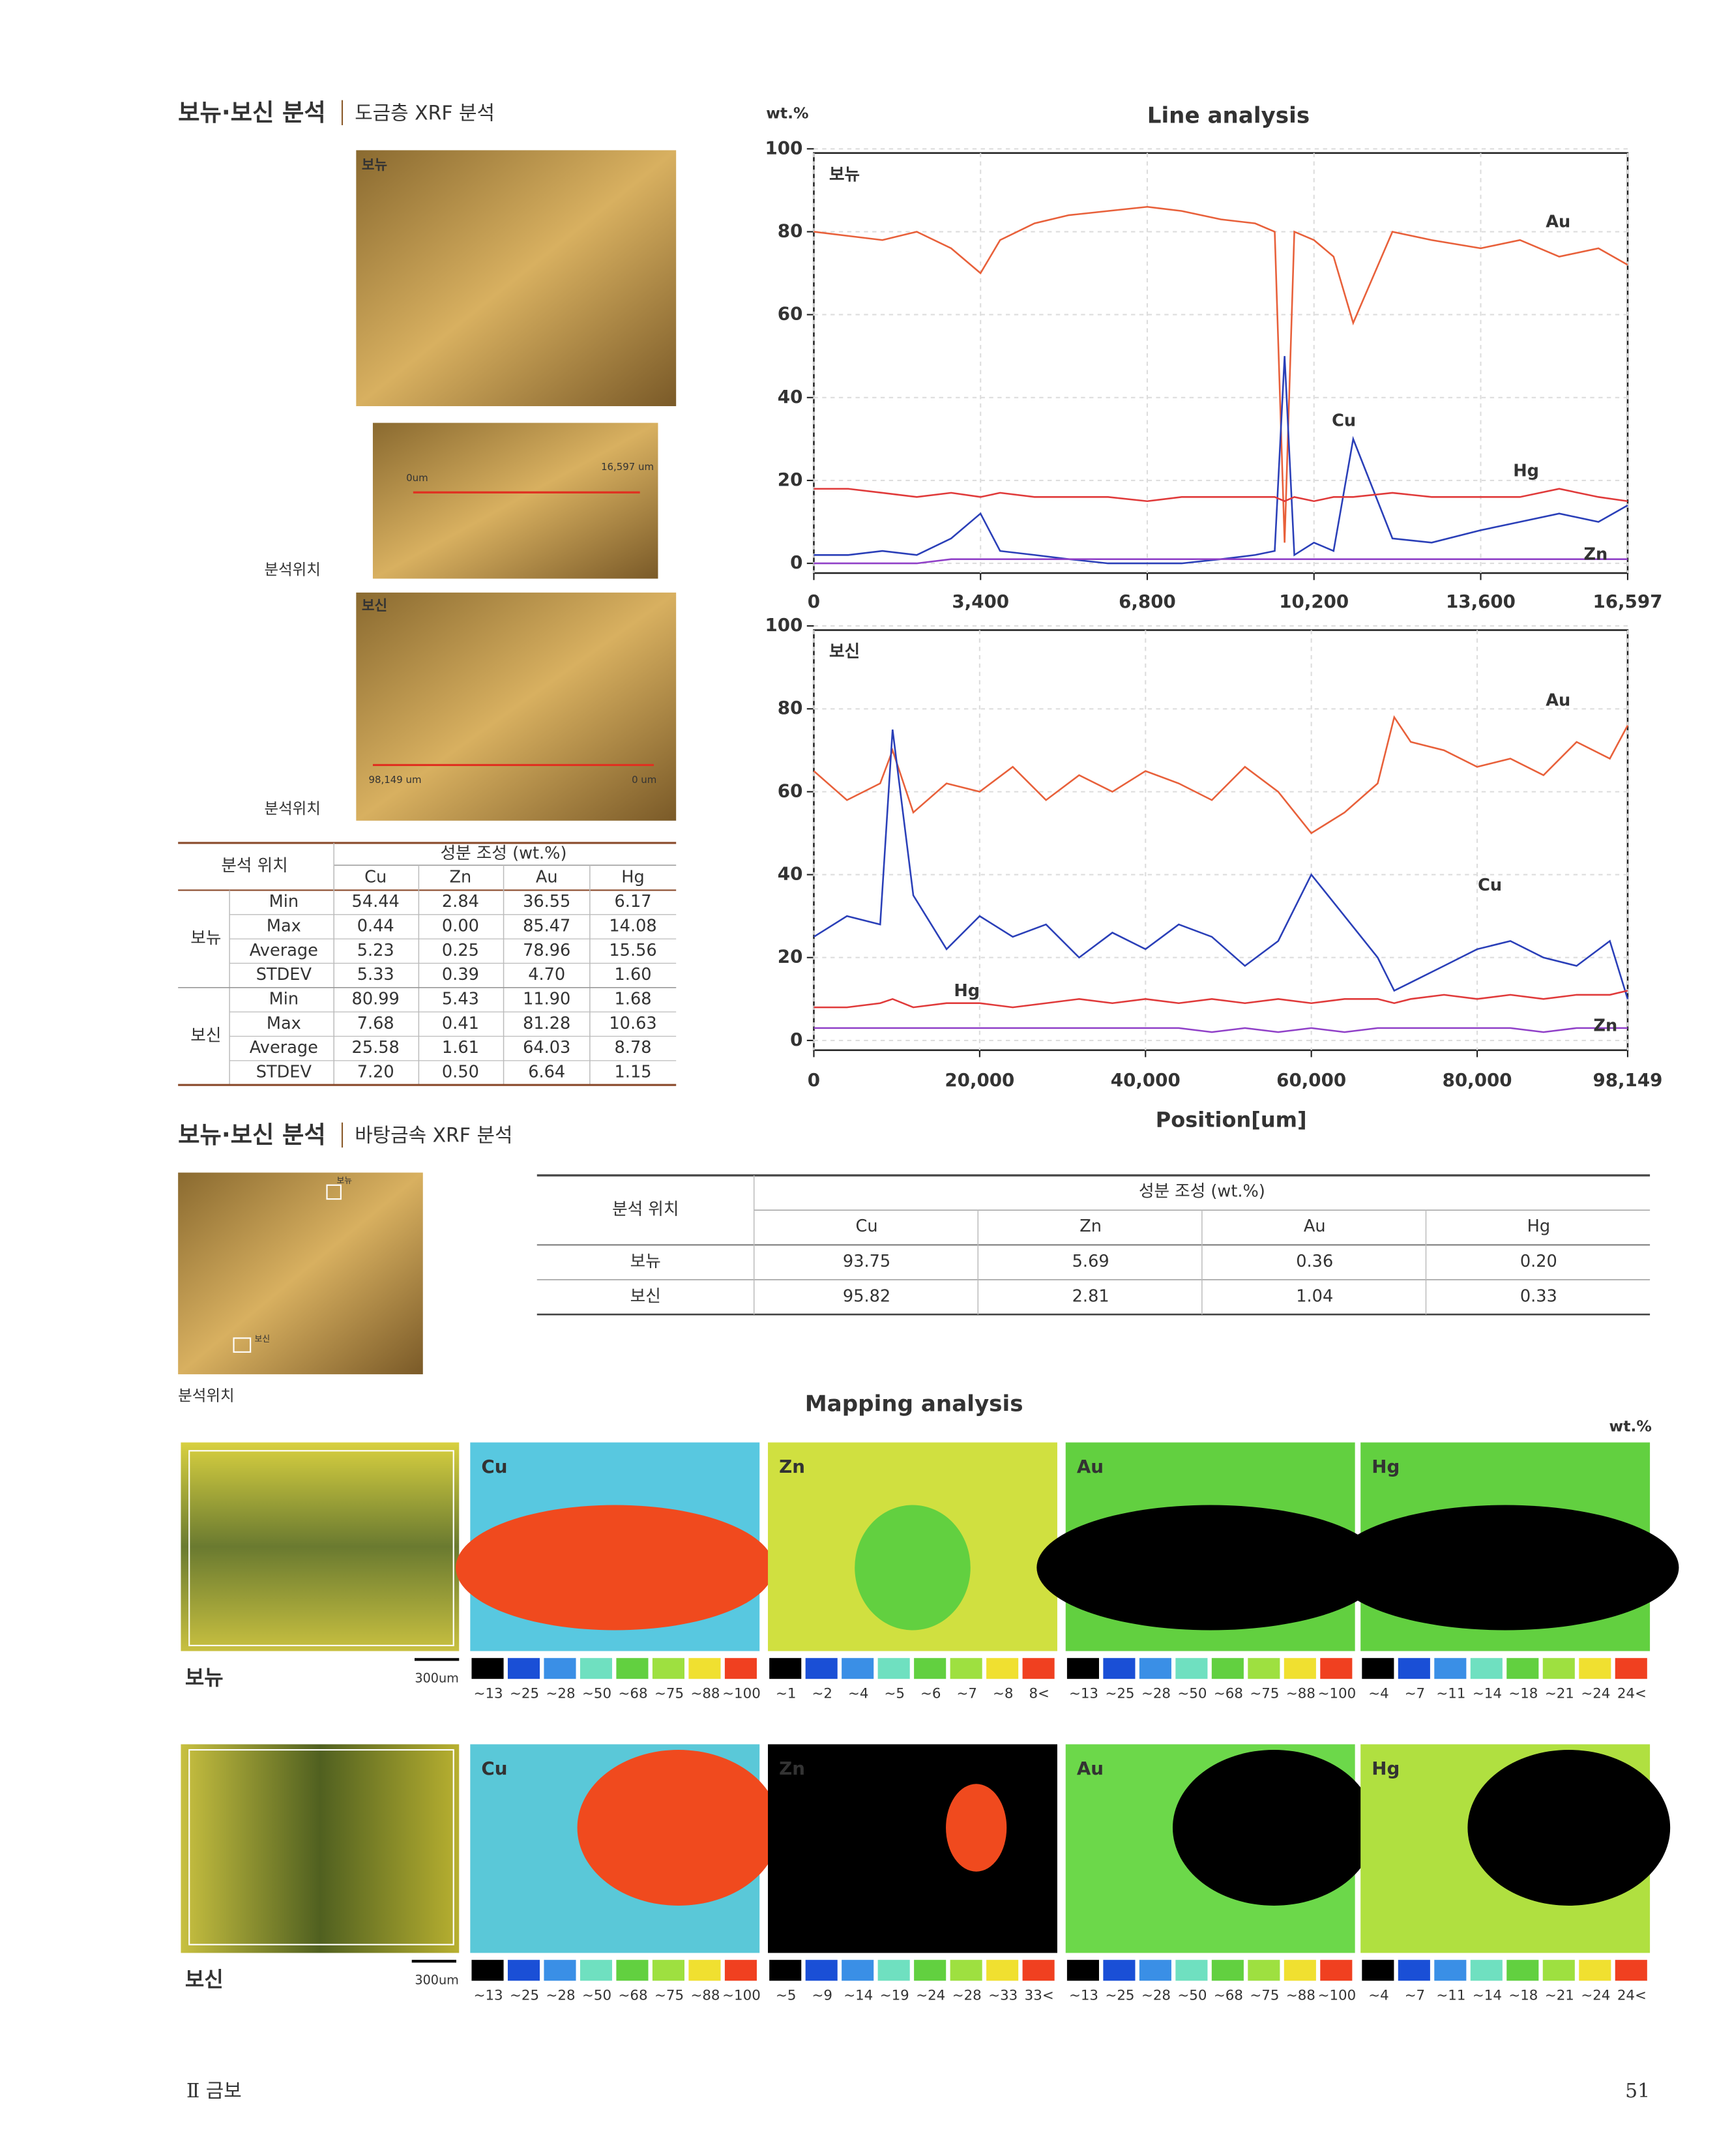  What do you see at coordinates (204, 1979) in the screenshot?
I see `row-label: 보신` at bounding box center [204, 1979].